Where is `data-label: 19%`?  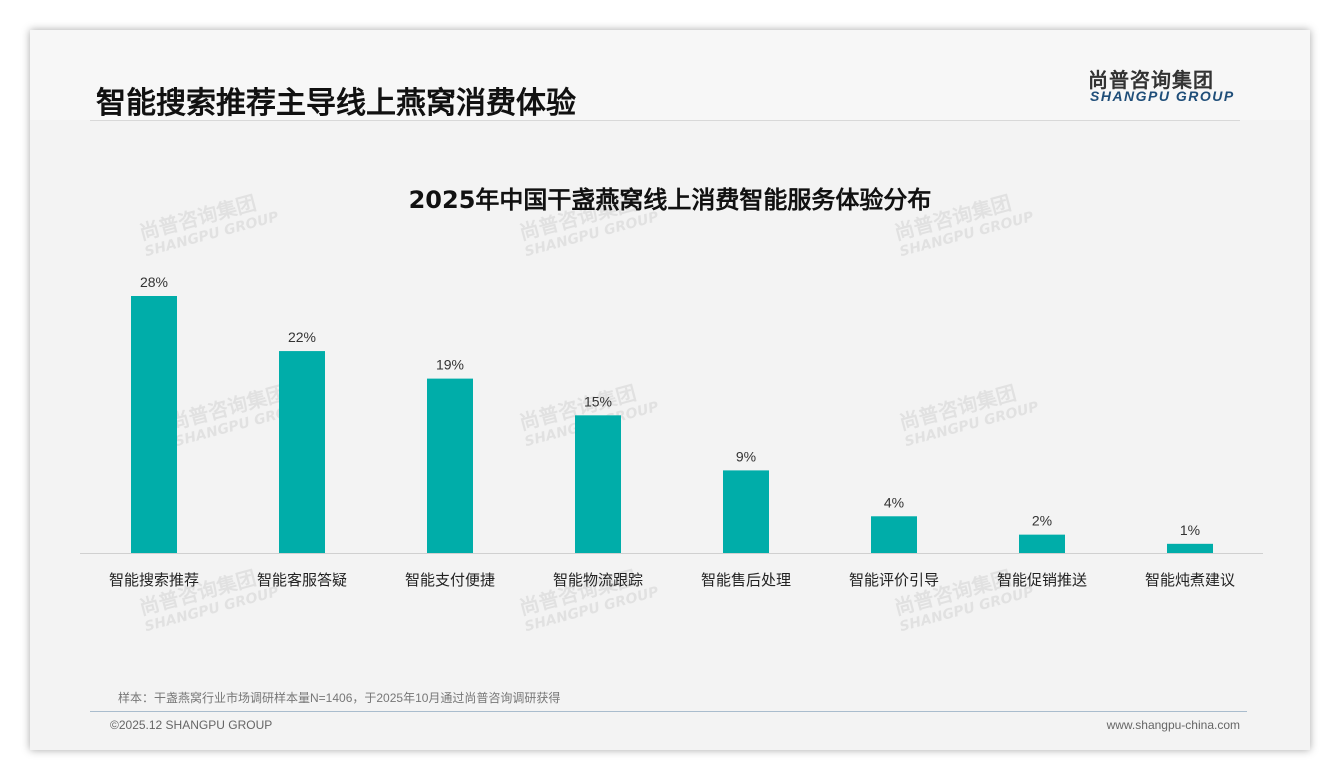 data-label: 19% is located at coordinates (450, 365).